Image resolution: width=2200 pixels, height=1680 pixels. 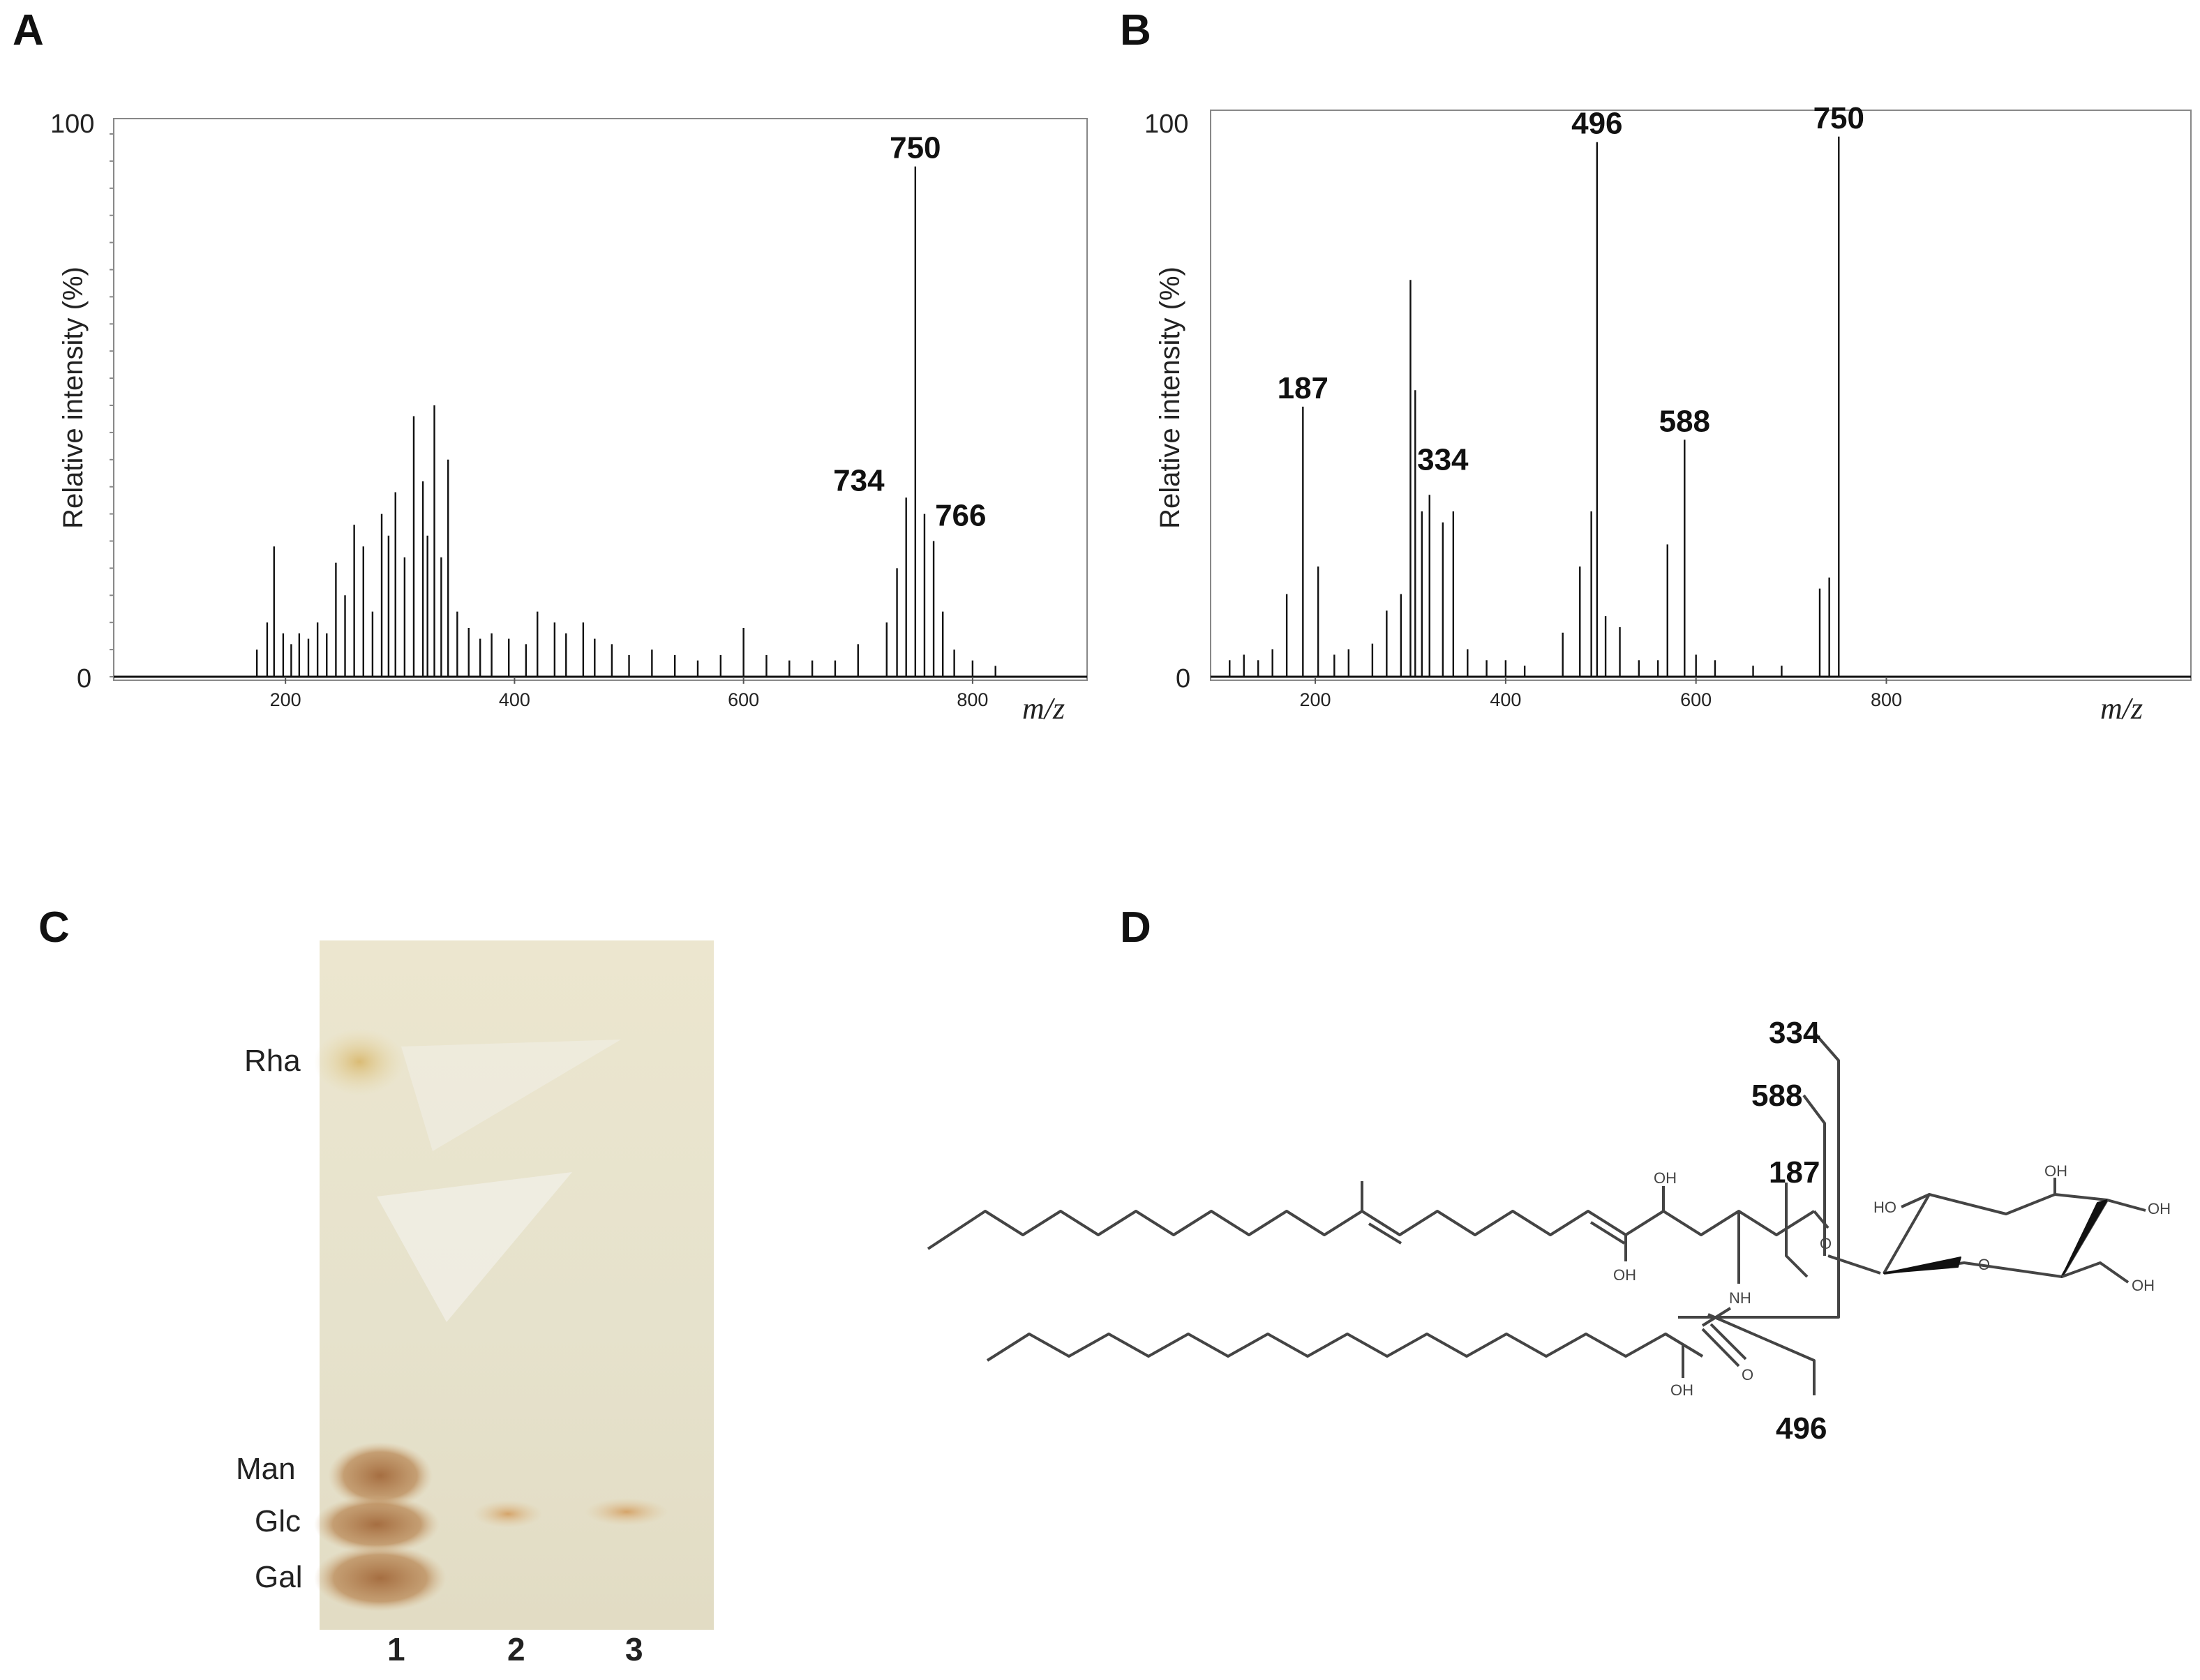 I want to click on atom-o-ether: O, so click(x=1826, y=1243).